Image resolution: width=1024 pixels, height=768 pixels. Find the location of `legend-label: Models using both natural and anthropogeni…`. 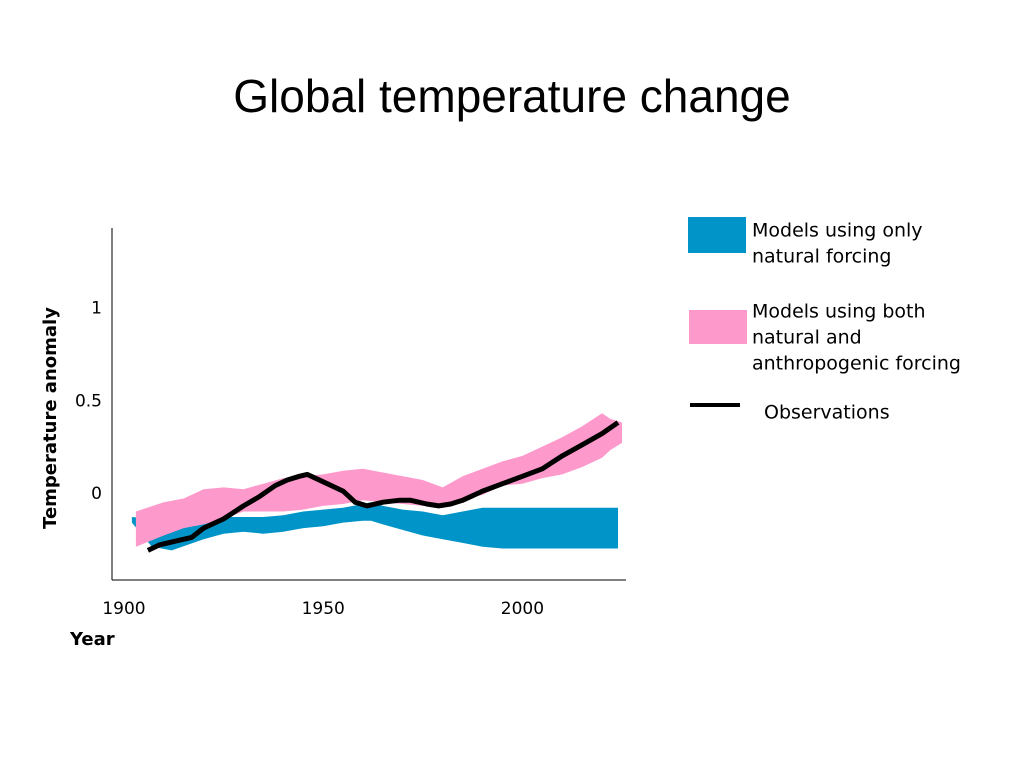

legend-label: Models using both natural and anthropogeni… is located at coordinates (856, 338).